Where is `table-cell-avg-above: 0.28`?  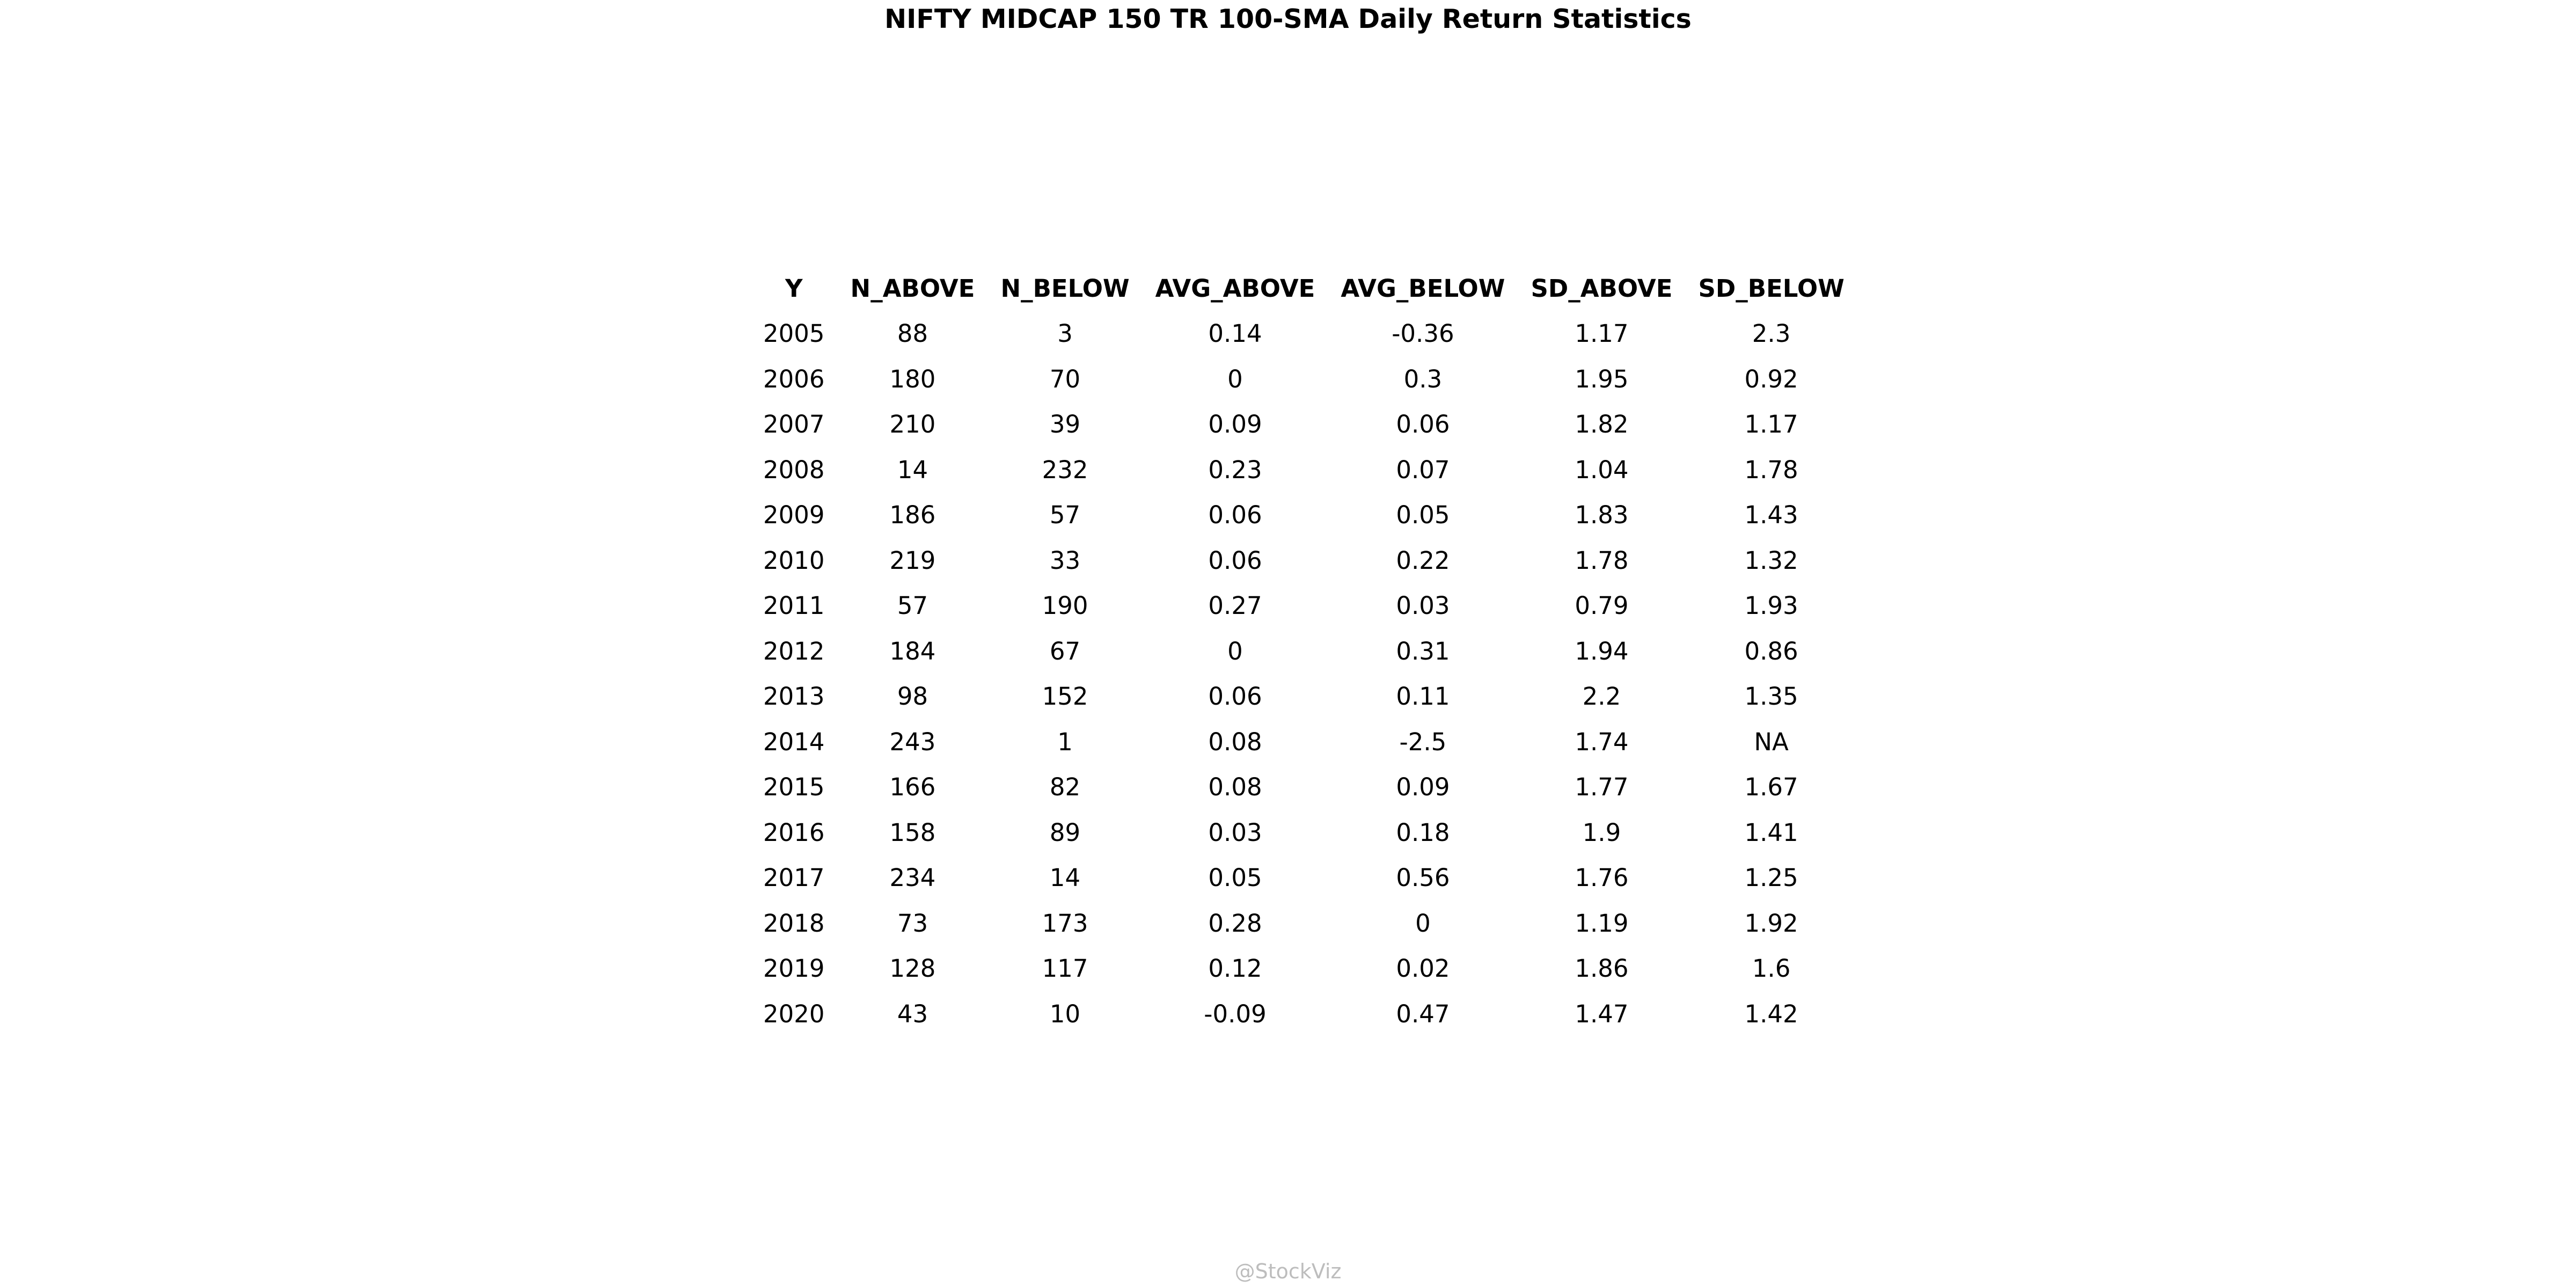 table-cell-avg-above: 0.28 is located at coordinates (1235, 923).